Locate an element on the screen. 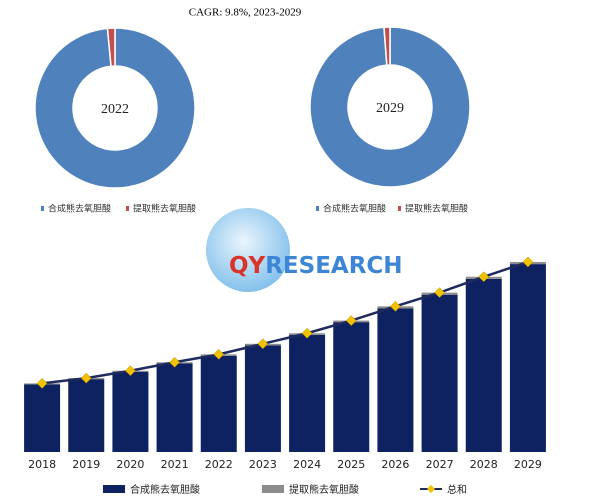  x-tick-label: 2027 is located at coordinates (440, 464).